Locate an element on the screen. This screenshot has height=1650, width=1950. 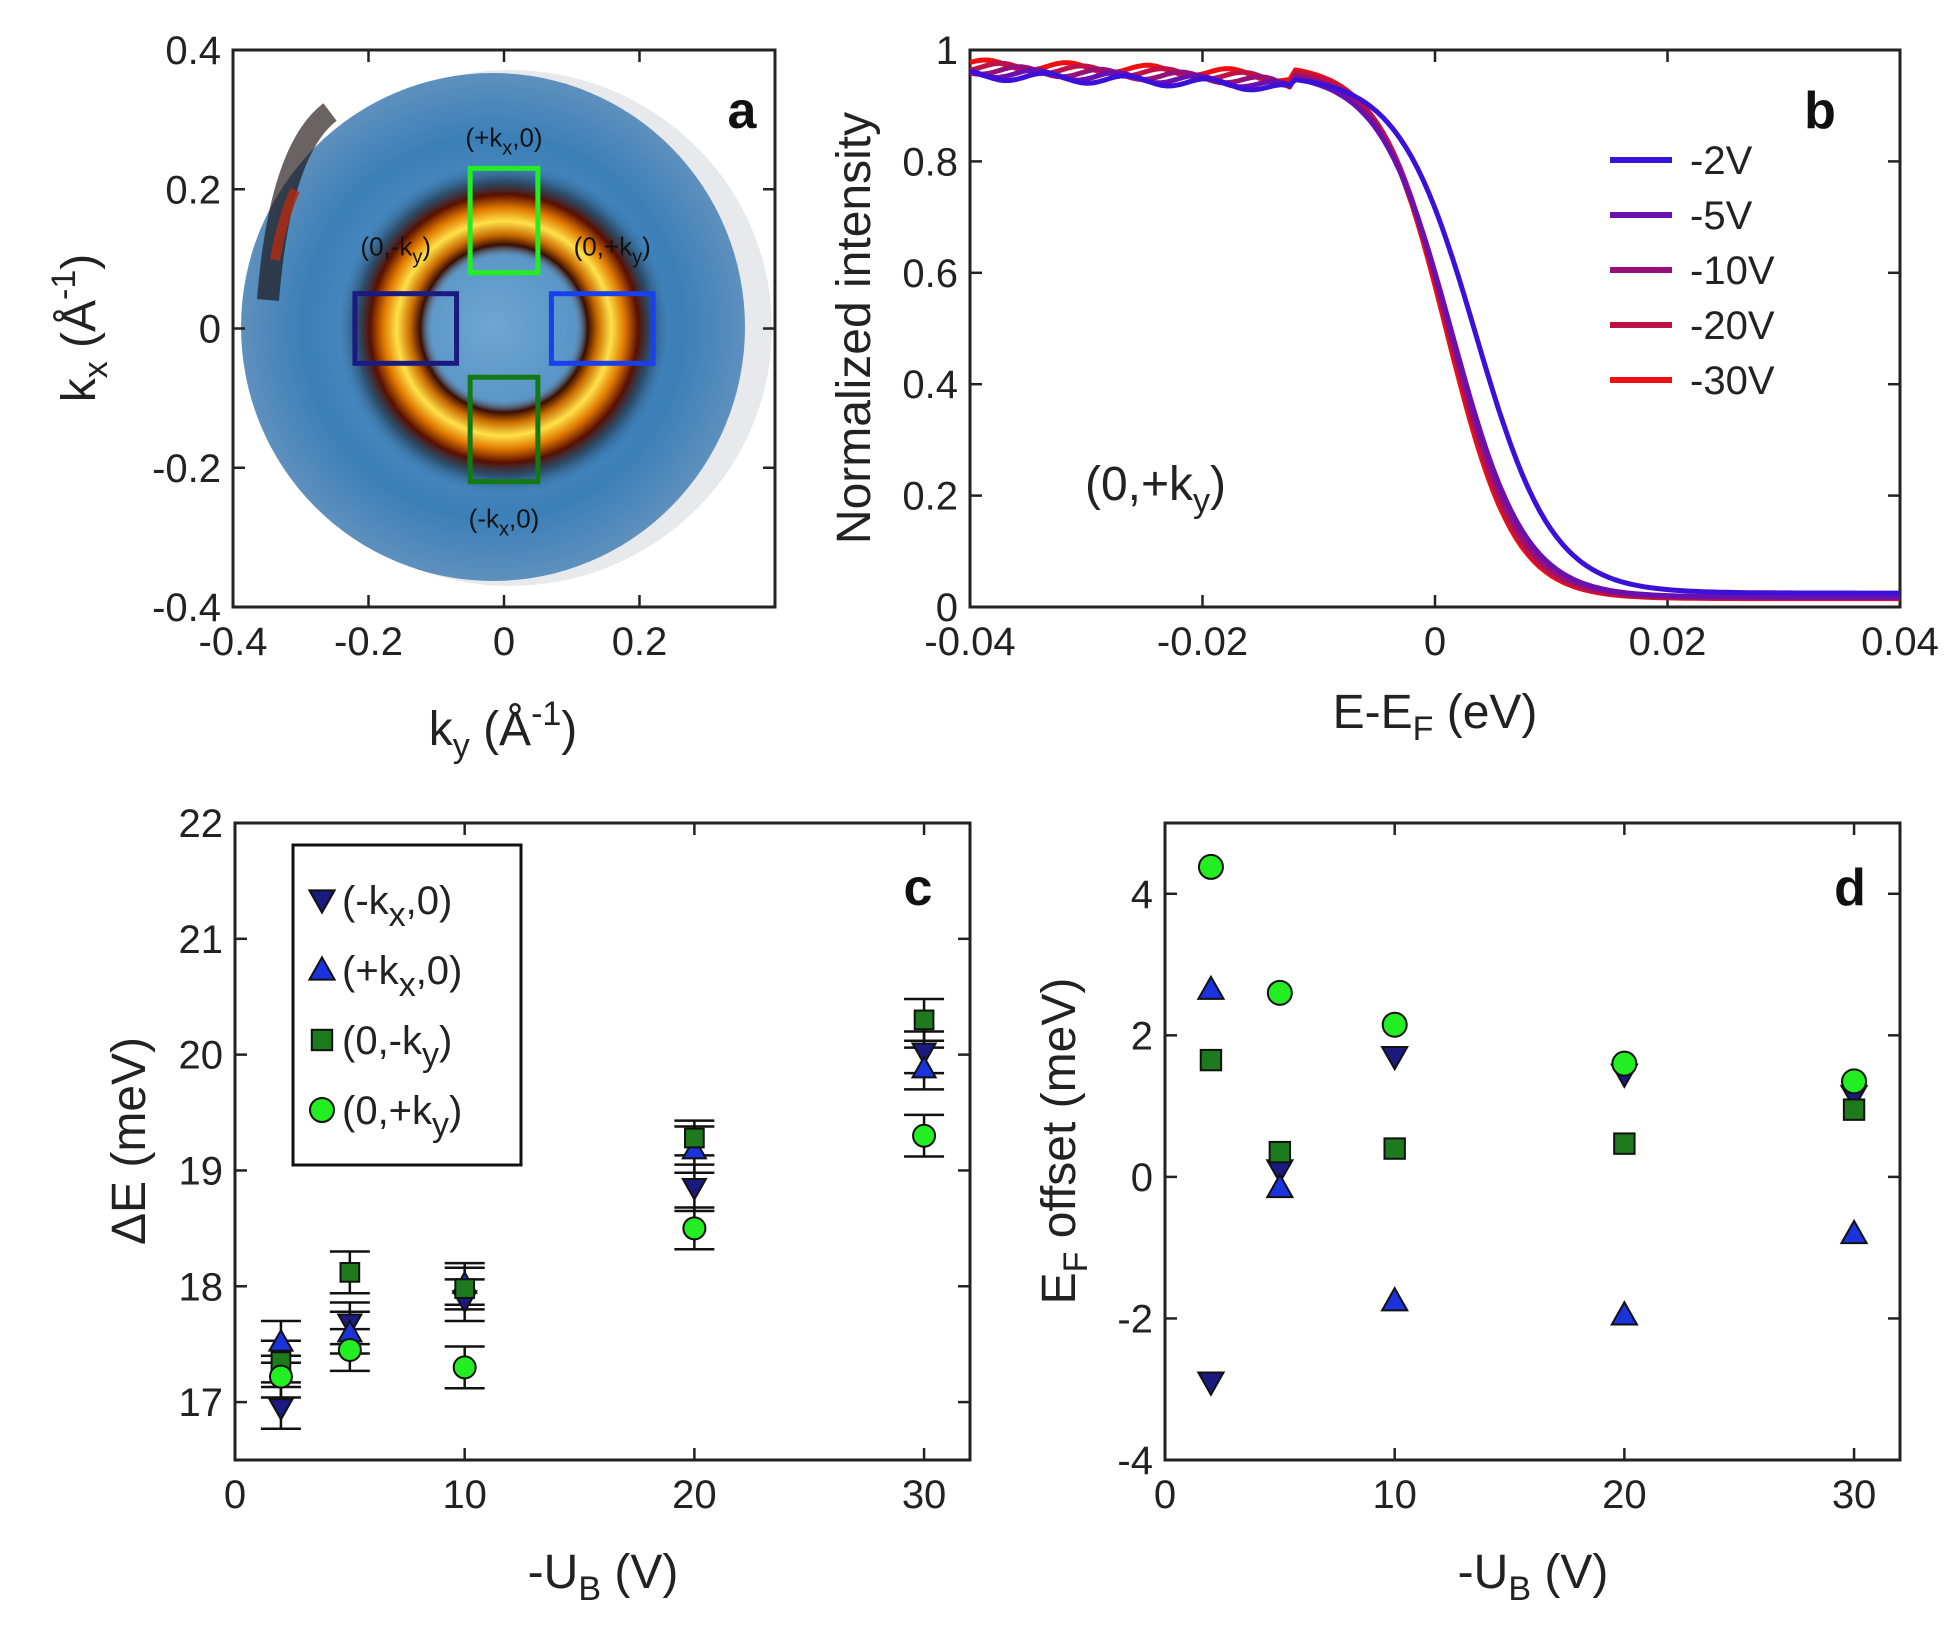
legend-label: (+kx,0) is located at coordinates (402, 976).